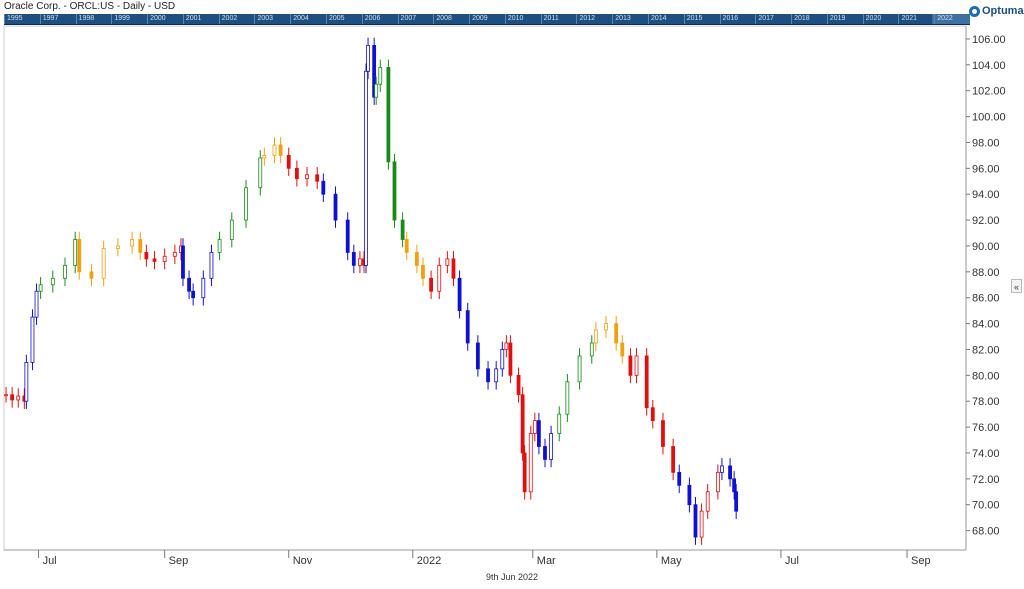 This screenshot has width=1024, height=589. Describe the element at coordinates (986, 454) in the screenshot. I see `y-tick-label: 74.00` at that location.